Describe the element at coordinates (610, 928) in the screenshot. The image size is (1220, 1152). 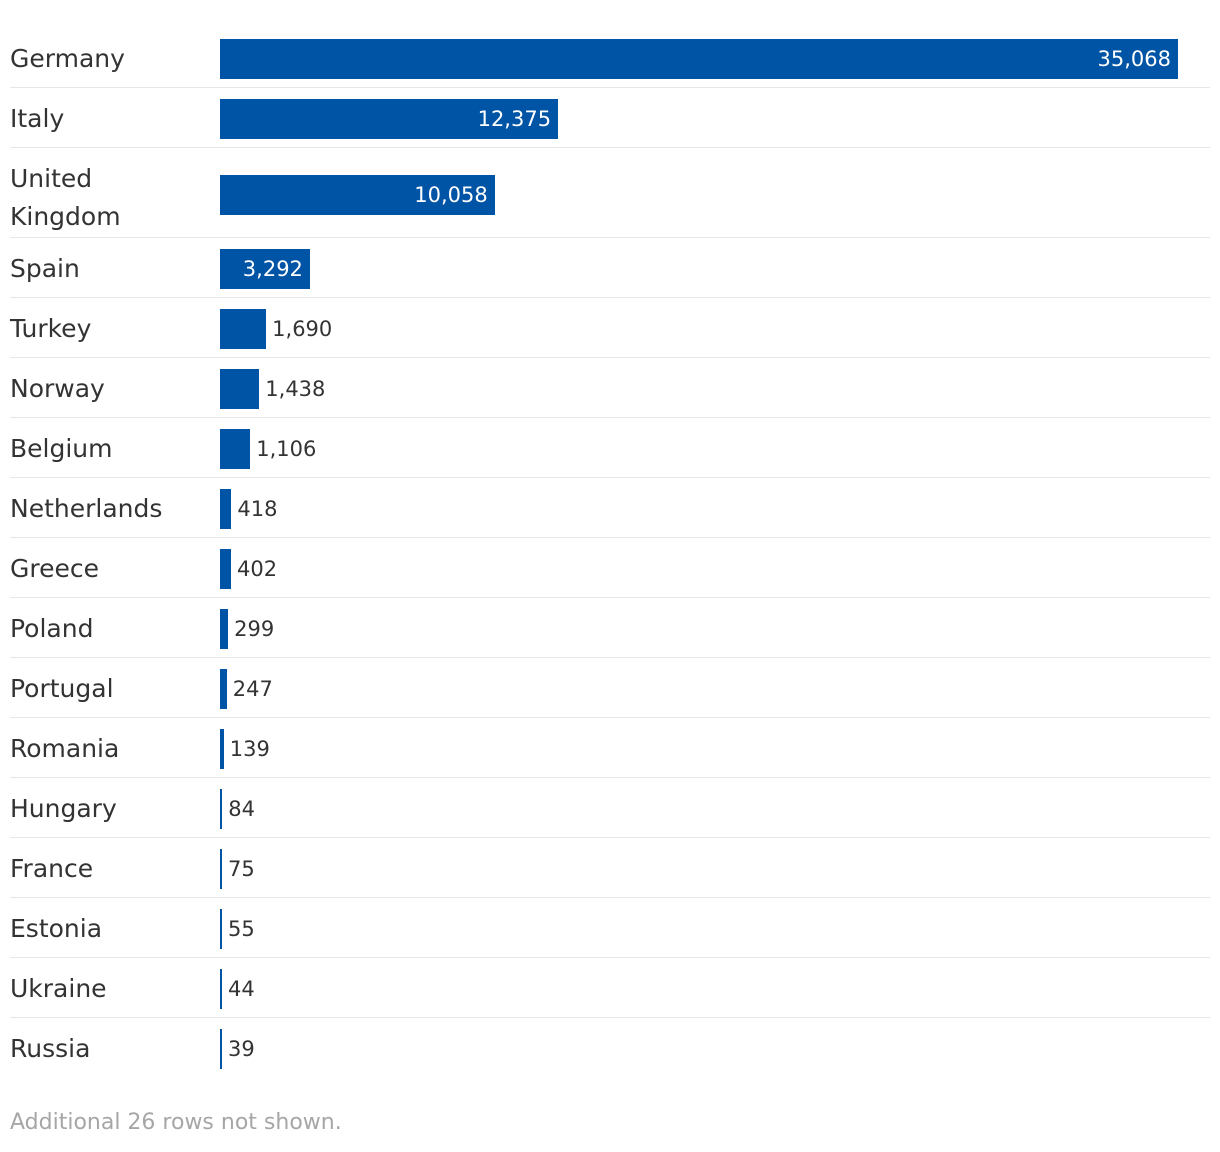
I see `bar-row: Estonia 55` at that location.